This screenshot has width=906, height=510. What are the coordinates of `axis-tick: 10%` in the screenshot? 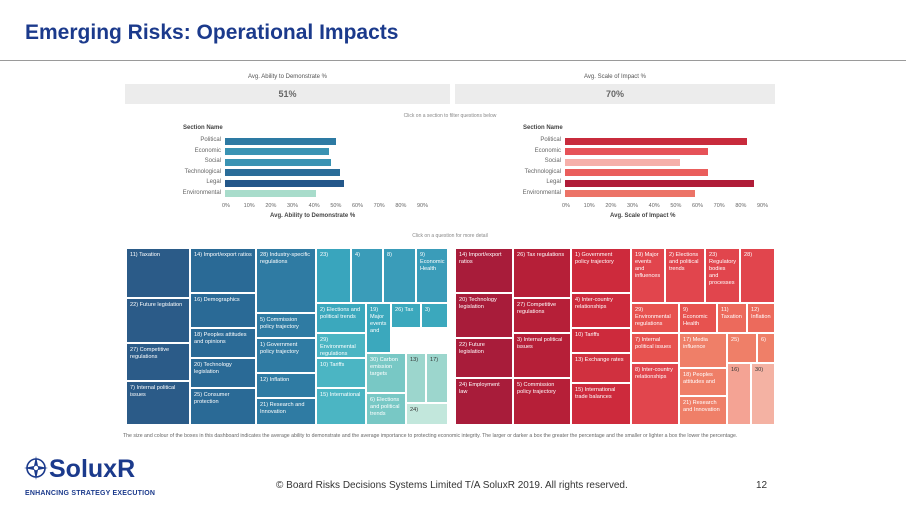 It's located at (249, 206).